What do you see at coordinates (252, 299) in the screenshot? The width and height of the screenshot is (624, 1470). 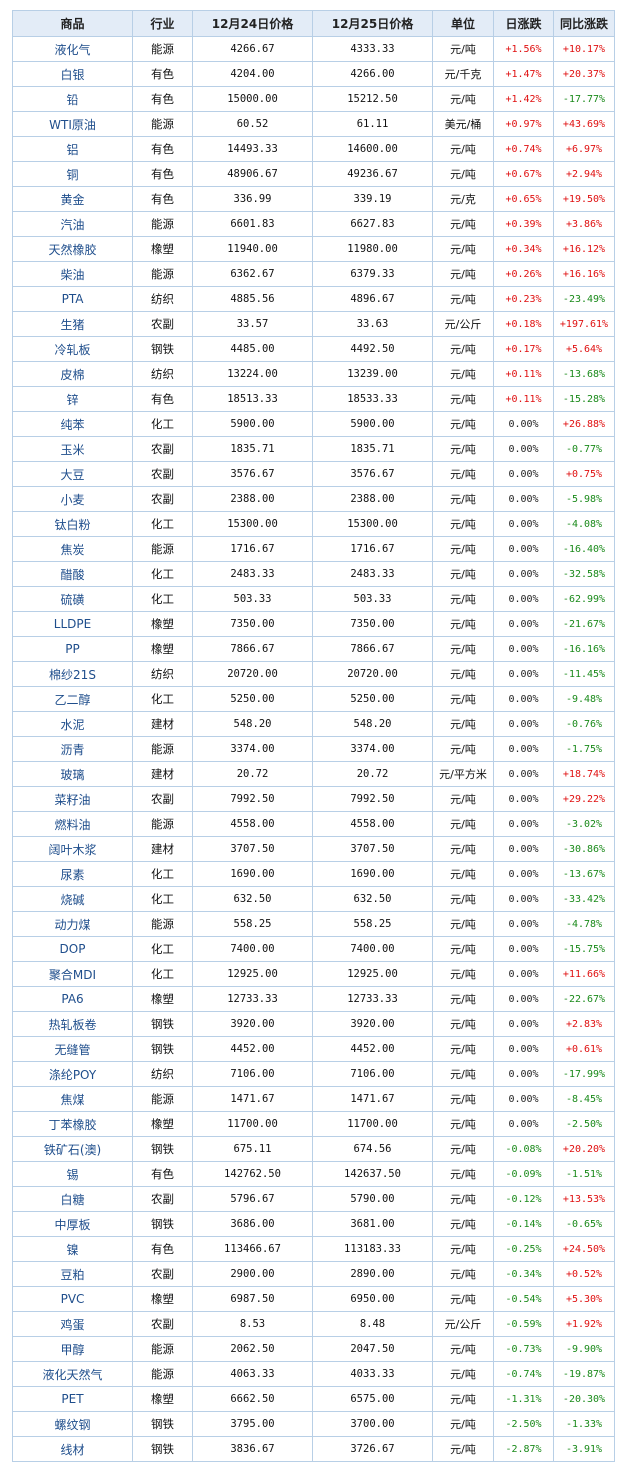 I see `price-dec24-cell: 4885.56` at bounding box center [252, 299].